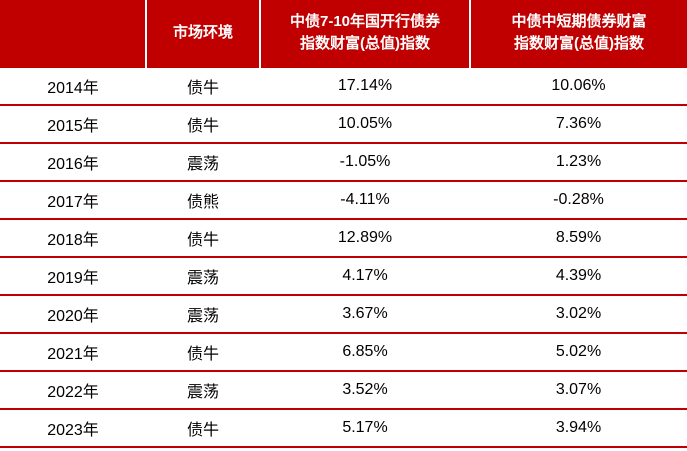 The image size is (687, 451). What do you see at coordinates (73, 33) in the screenshot?
I see `header-blank-cell` at bounding box center [73, 33].